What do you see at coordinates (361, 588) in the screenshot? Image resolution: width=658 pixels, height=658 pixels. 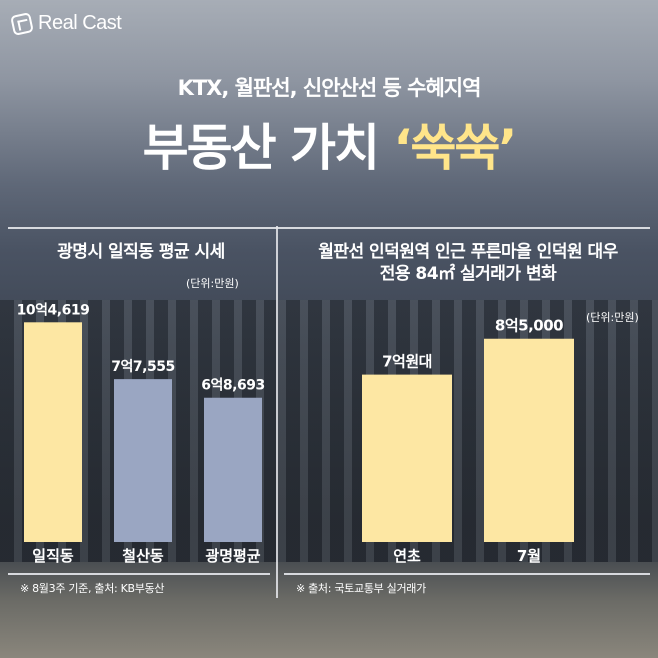 I see `right-source-note: ※ 출처: 국토교통부 실거래가` at bounding box center [361, 588].